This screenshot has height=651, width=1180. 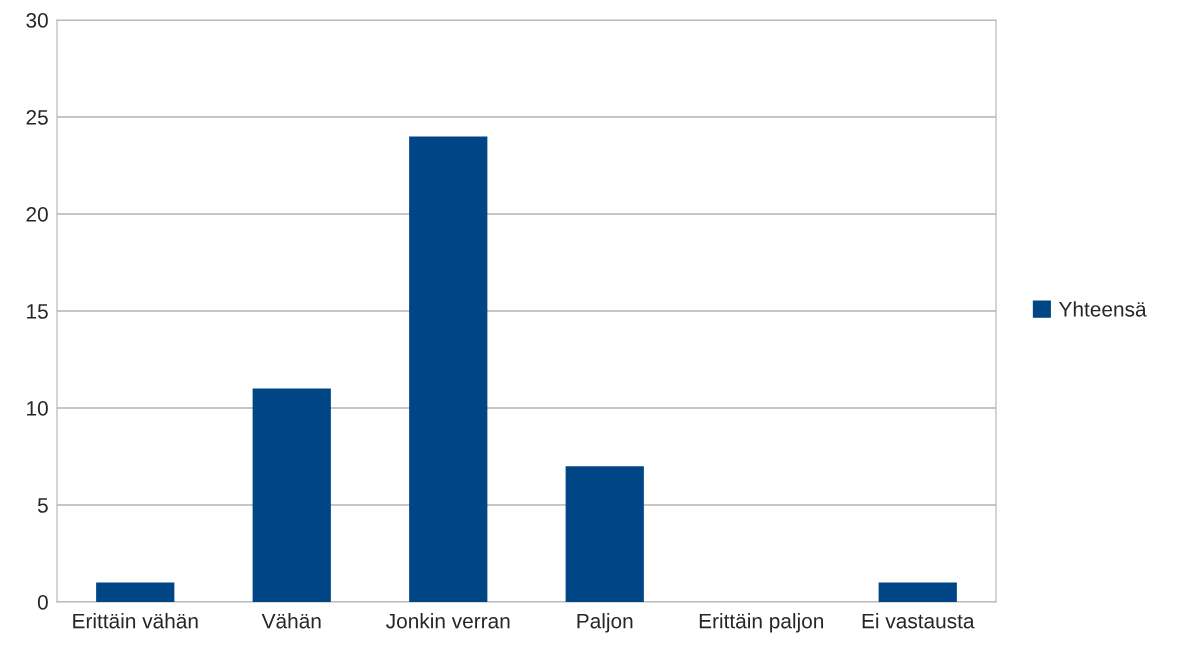 I want to click on y-tick-label: 30, so click(x=37, y=20).